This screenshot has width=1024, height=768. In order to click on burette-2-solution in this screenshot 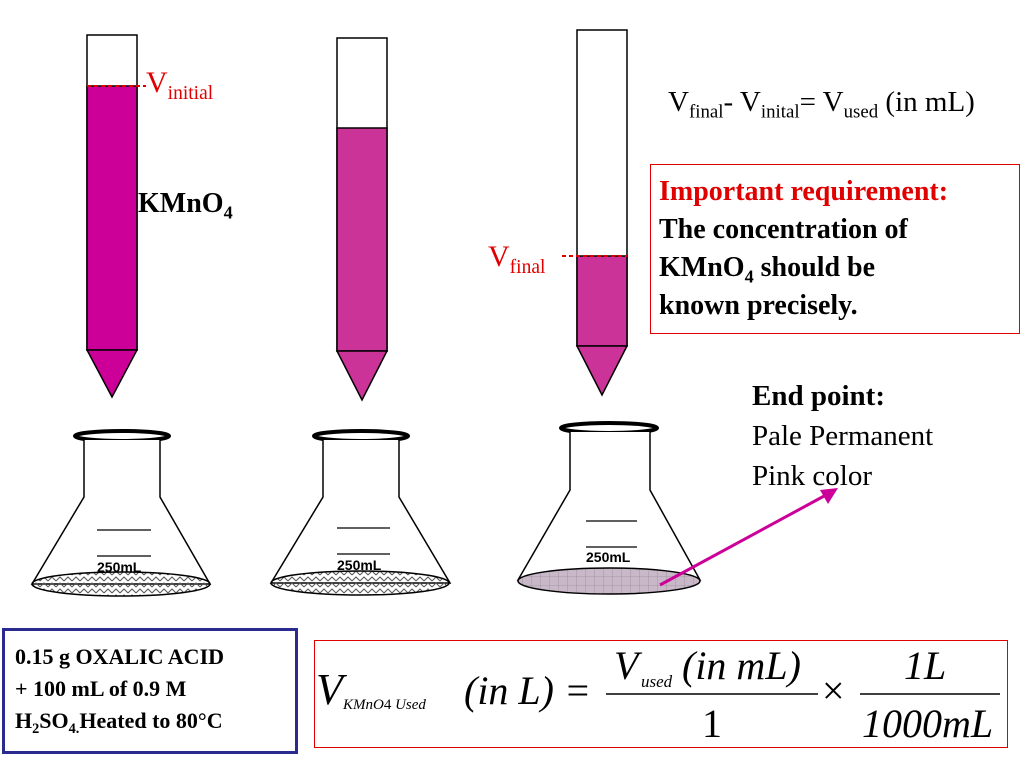, I will do `click(362, 239)`.